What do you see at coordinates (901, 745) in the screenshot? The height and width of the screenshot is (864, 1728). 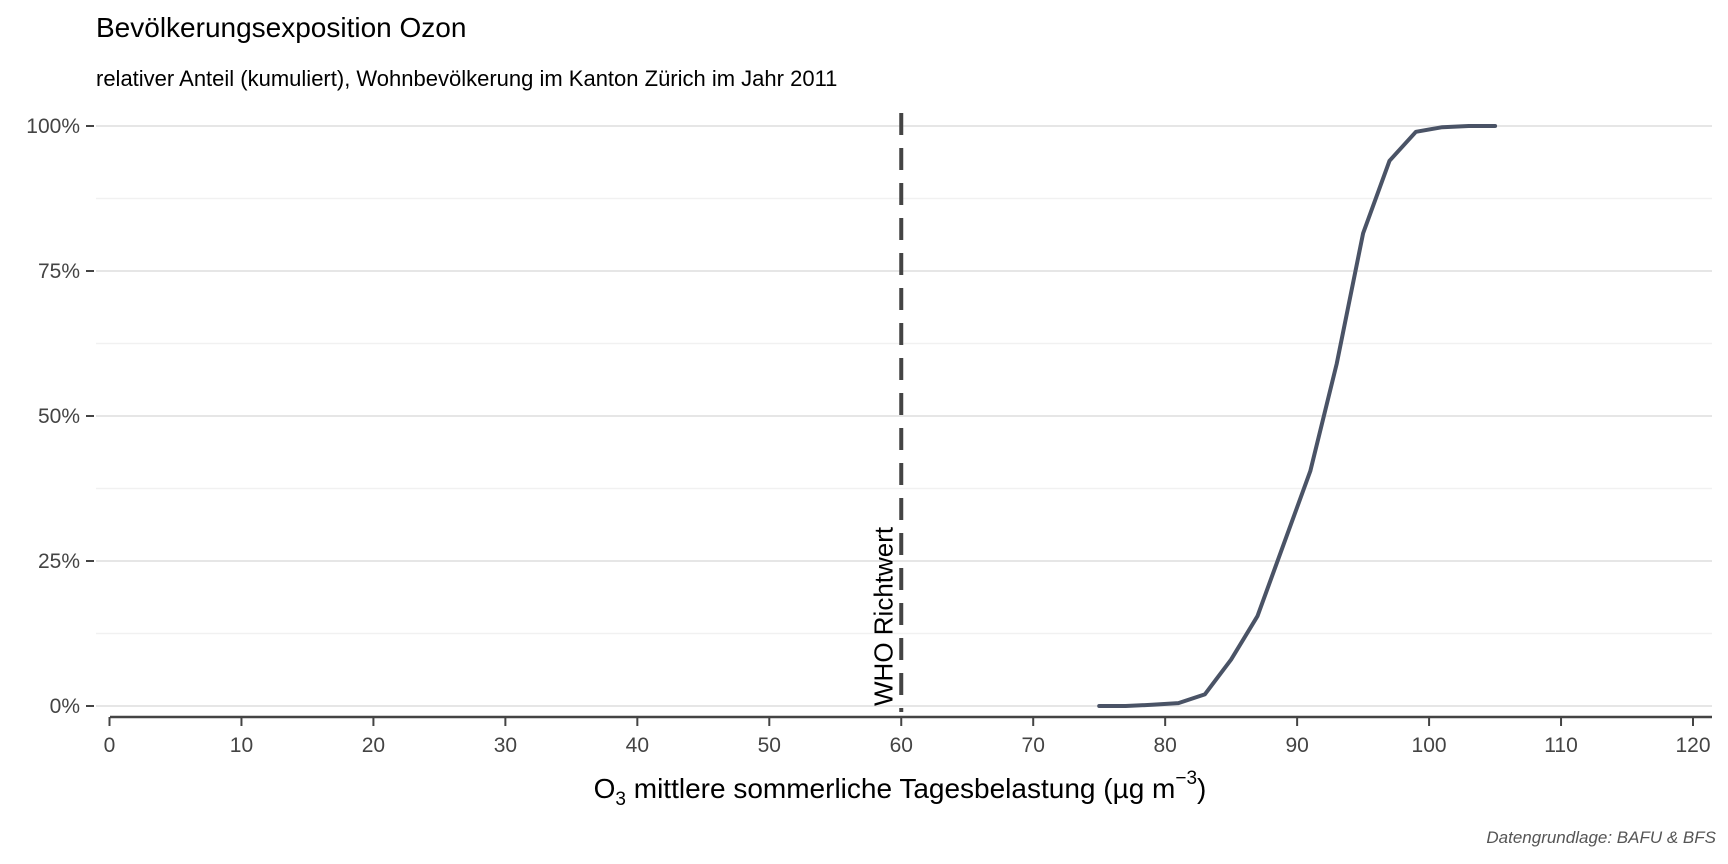 I see `x-tick-label: 60` at bounding box center [901, 745].